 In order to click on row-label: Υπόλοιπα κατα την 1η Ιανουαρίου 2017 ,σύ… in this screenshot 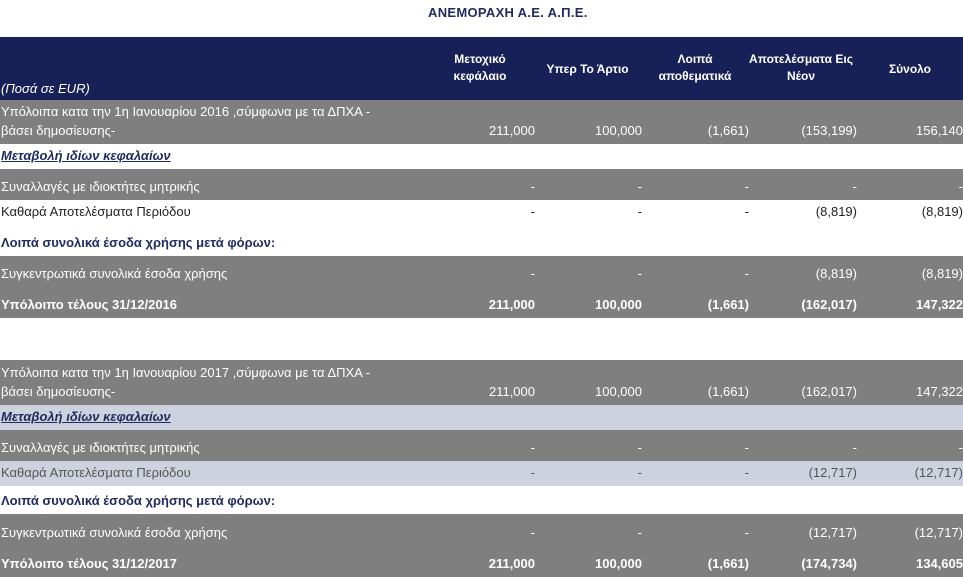, I will do `click(186, 372)`.